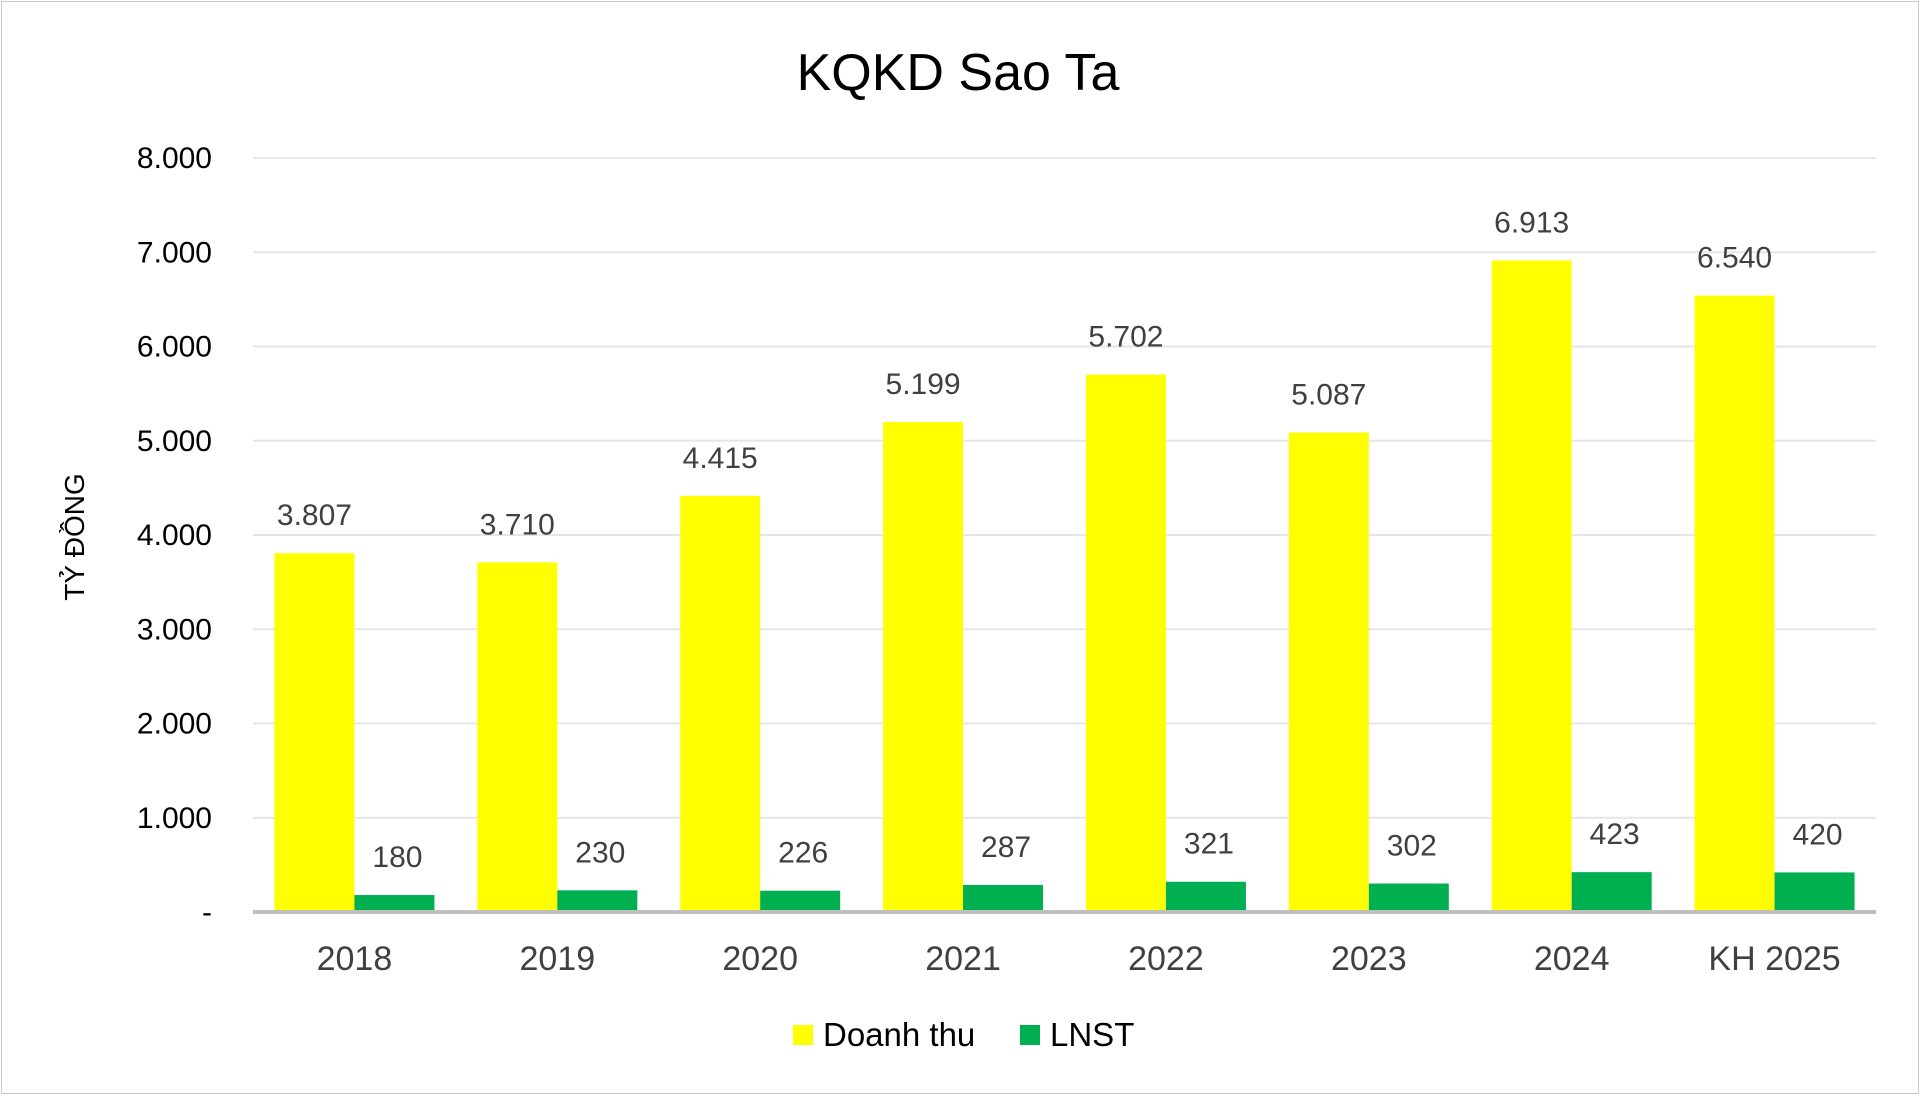 The image size is (1920, 1095). I want to click on data-label: 4.415, so click(720, 458).